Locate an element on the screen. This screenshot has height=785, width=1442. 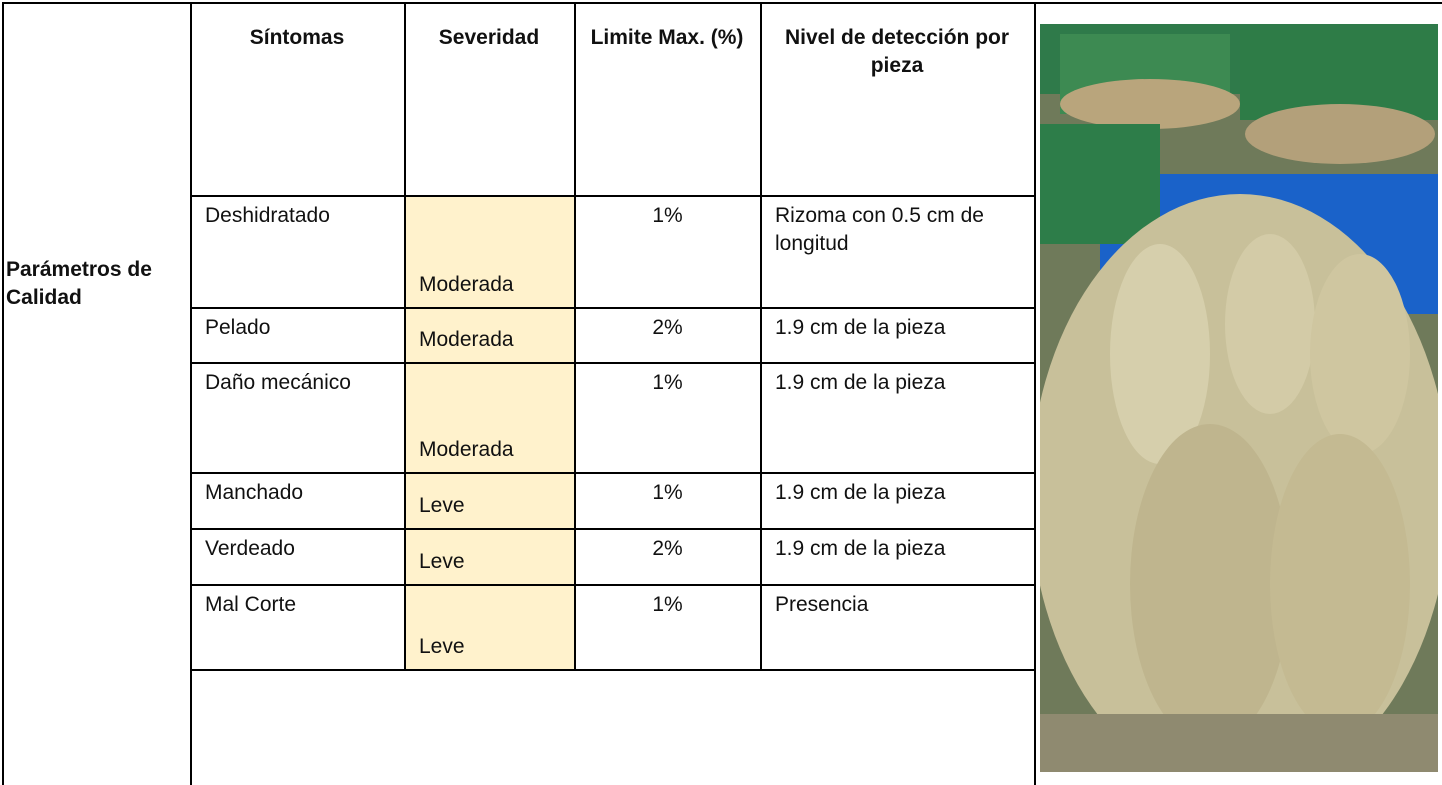
header-cell: Severidad is located at coordinates (489, 37).